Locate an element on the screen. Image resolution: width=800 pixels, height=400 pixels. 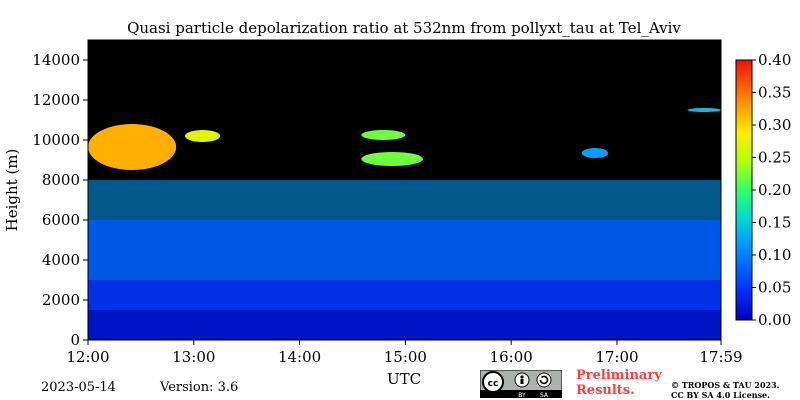
x-axis: 12:00 13:00 14:00 15:00 16:00 17:00 17:59 is located at coordinates (404, 353).